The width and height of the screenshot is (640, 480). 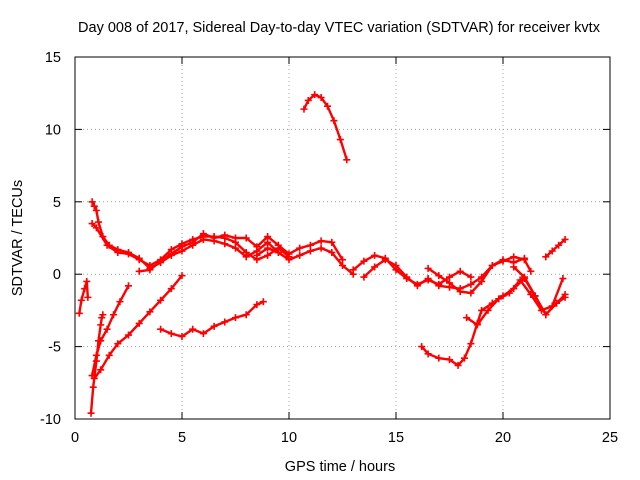 What do you see at coordinates (57, 275) in the screenshot?
I see `y-tick-label: 0` at bounding box center [57, 275].